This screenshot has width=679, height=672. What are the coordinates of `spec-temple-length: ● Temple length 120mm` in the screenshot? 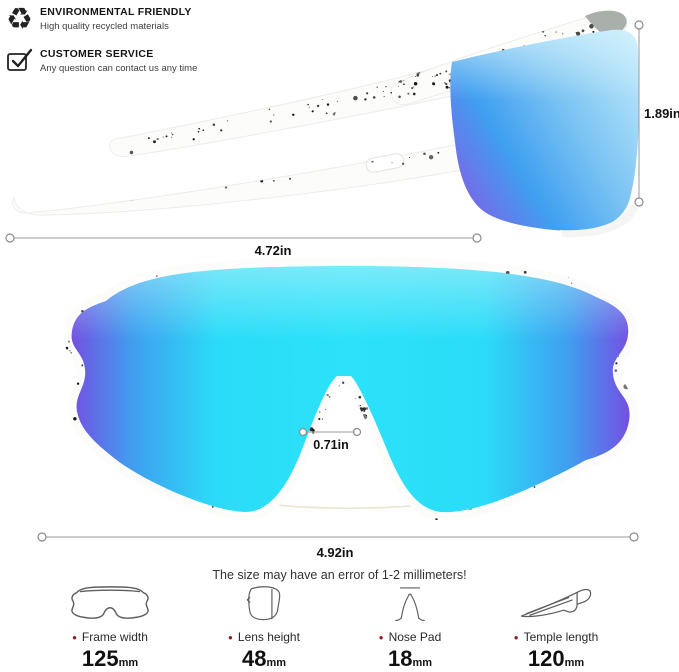 It's located at (556, 628).